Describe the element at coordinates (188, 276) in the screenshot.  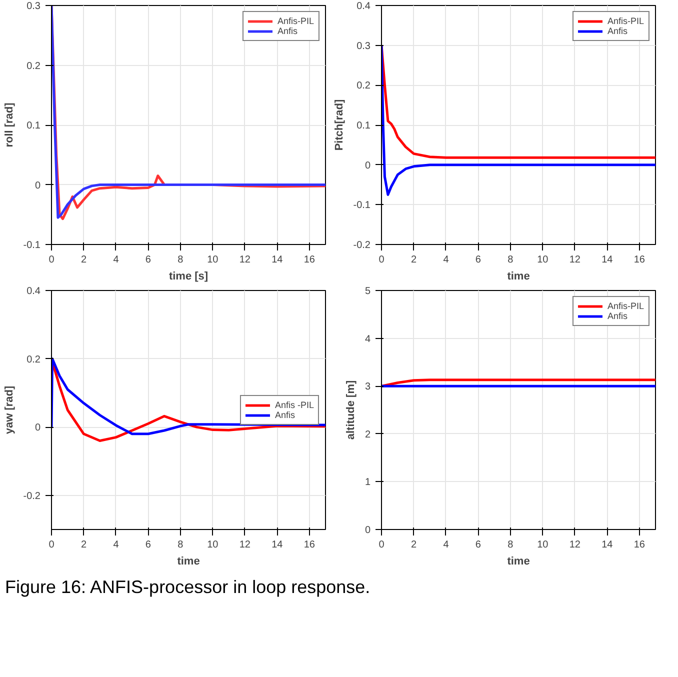
I see `x-axis-title: time [s]` at that location.